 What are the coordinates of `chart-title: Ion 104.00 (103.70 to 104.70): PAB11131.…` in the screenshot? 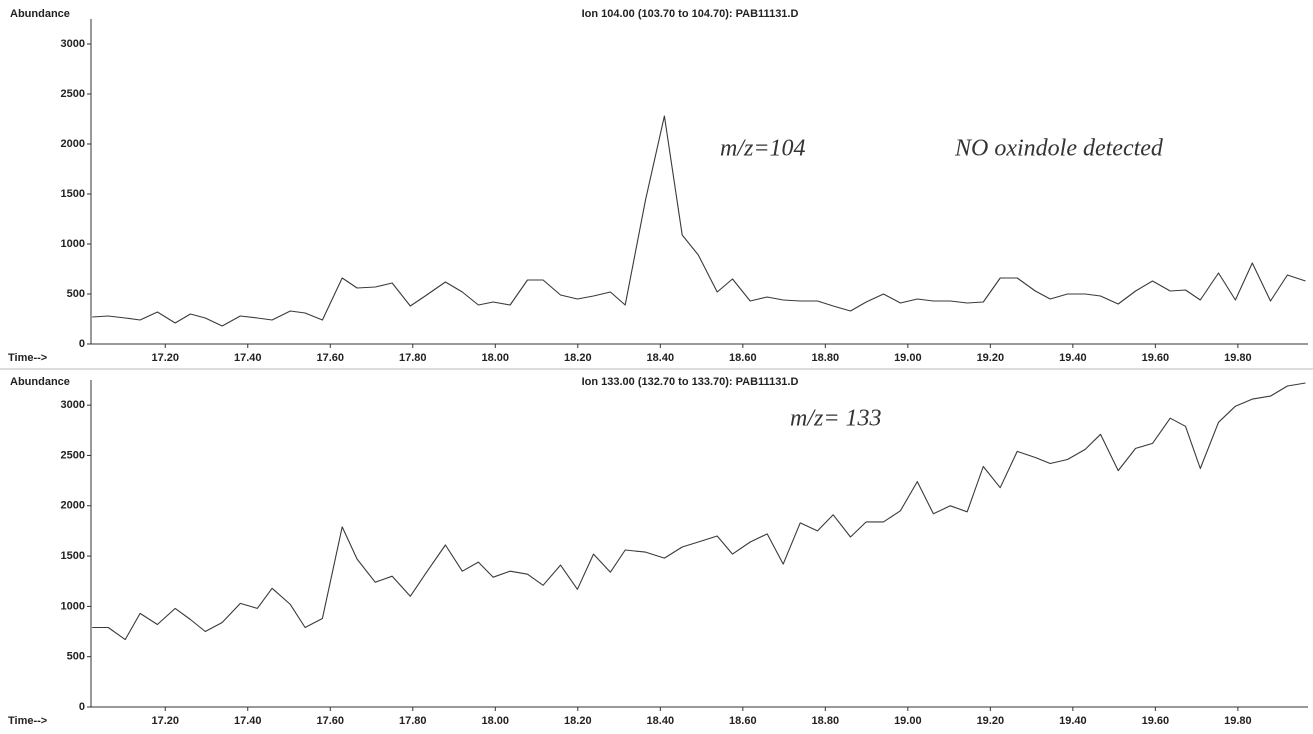 It's located at (690, 14).